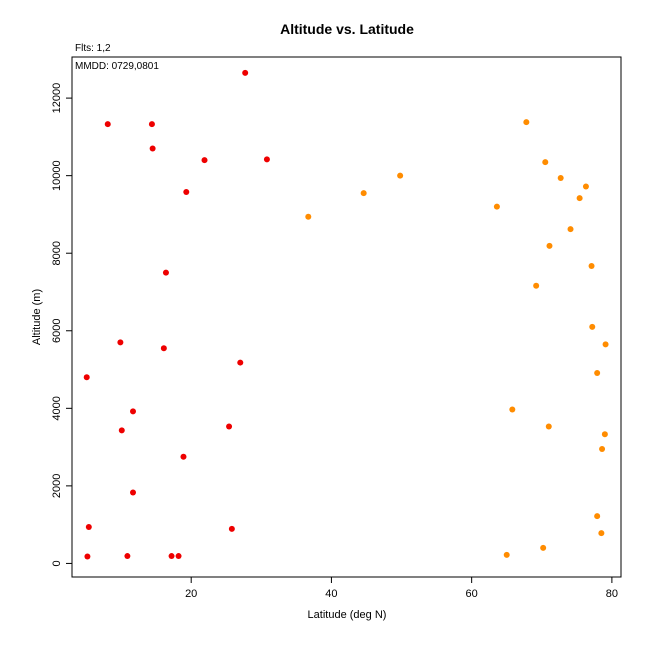  I want to click on chart-title: Altitude vs. Latitude, so click(347, 29).